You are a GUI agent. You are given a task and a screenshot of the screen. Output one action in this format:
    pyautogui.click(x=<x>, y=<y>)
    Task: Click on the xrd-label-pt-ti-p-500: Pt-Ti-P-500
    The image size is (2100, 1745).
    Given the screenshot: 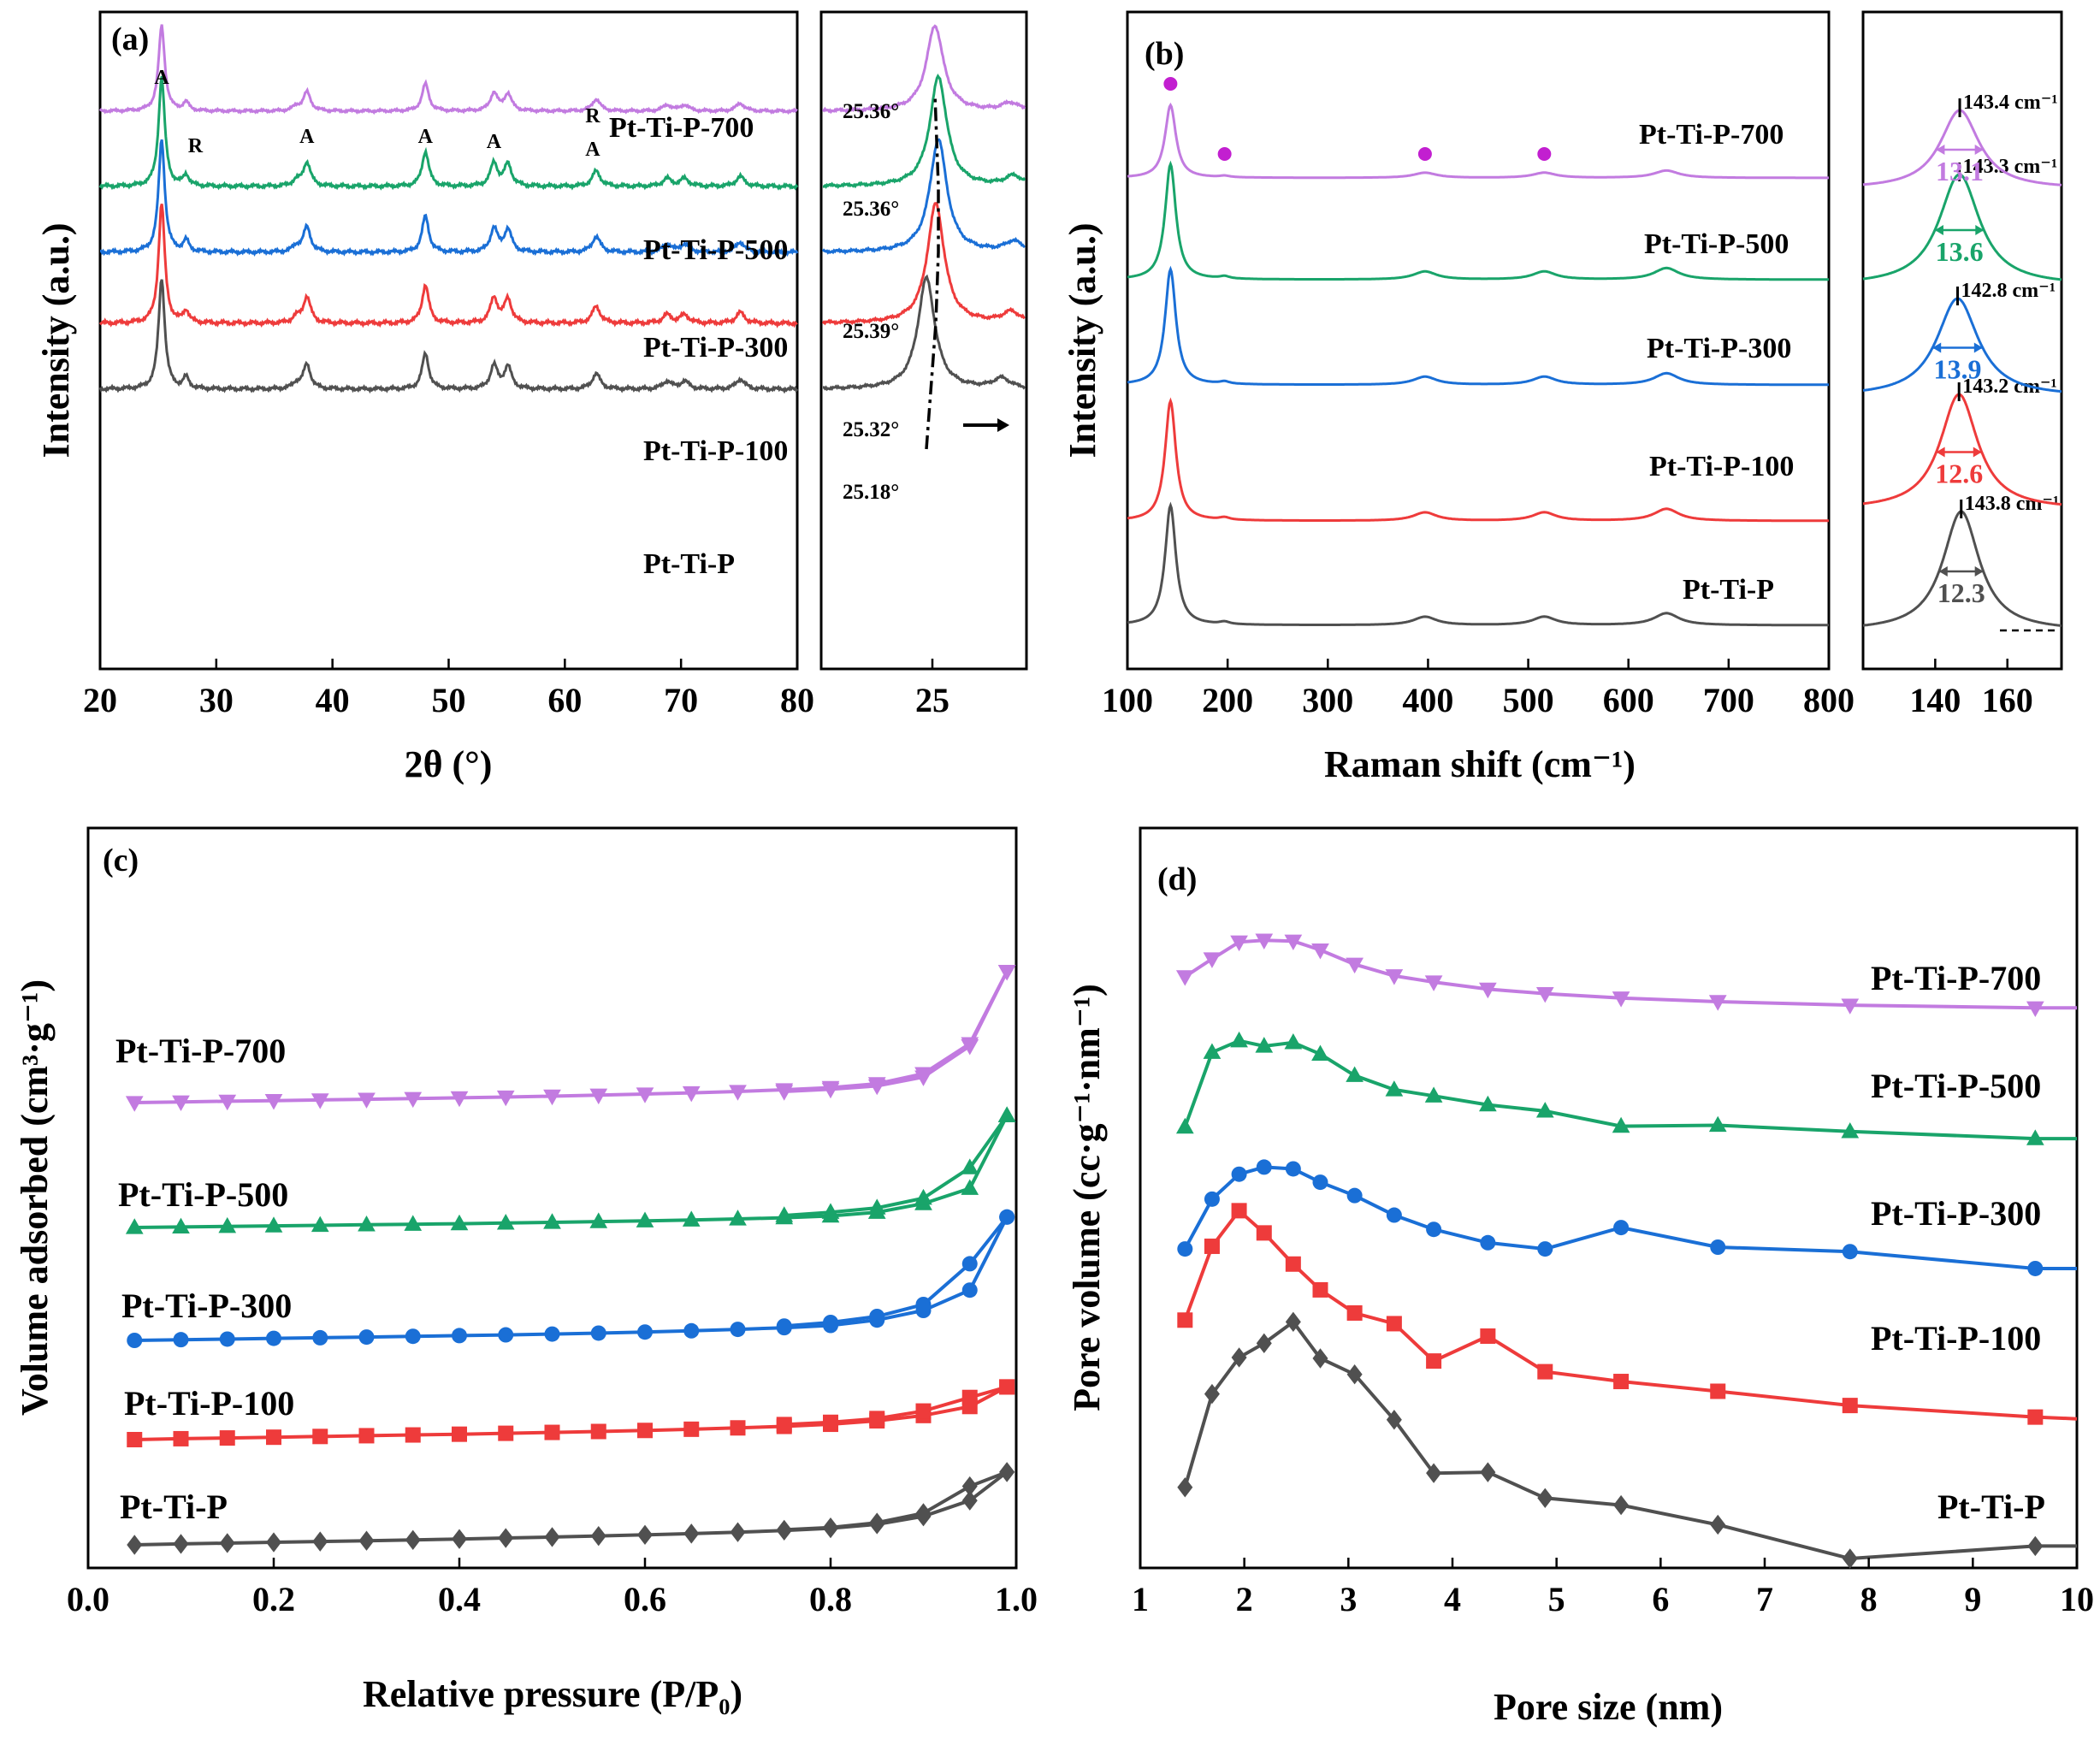 What is the action you would take?
    pyautogui.click(x=715, y=250)
    